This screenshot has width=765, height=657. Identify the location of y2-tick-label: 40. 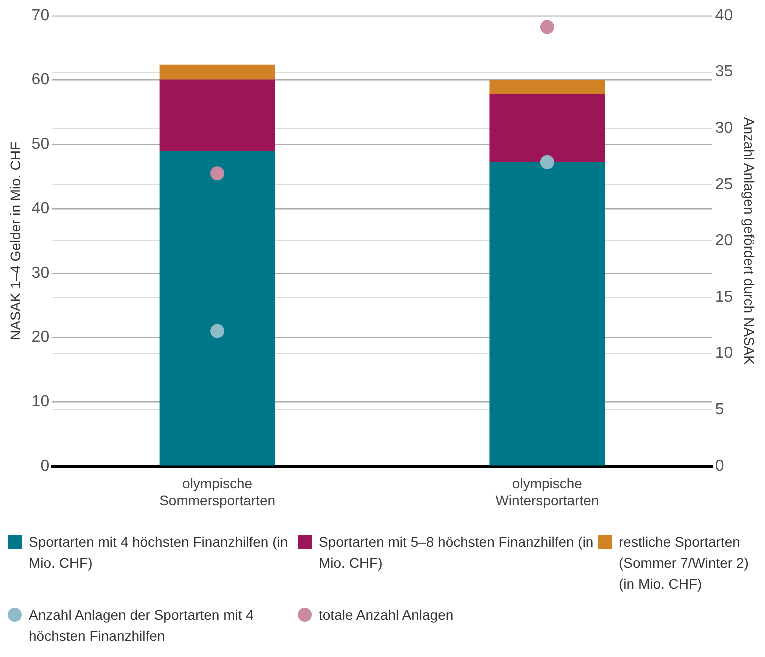
(724, 15).